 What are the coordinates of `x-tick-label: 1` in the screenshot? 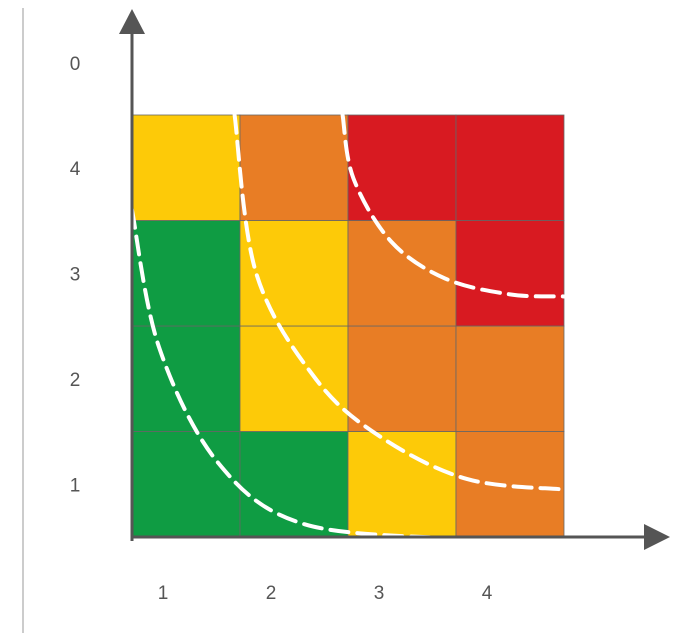 It's located at (163, 593).